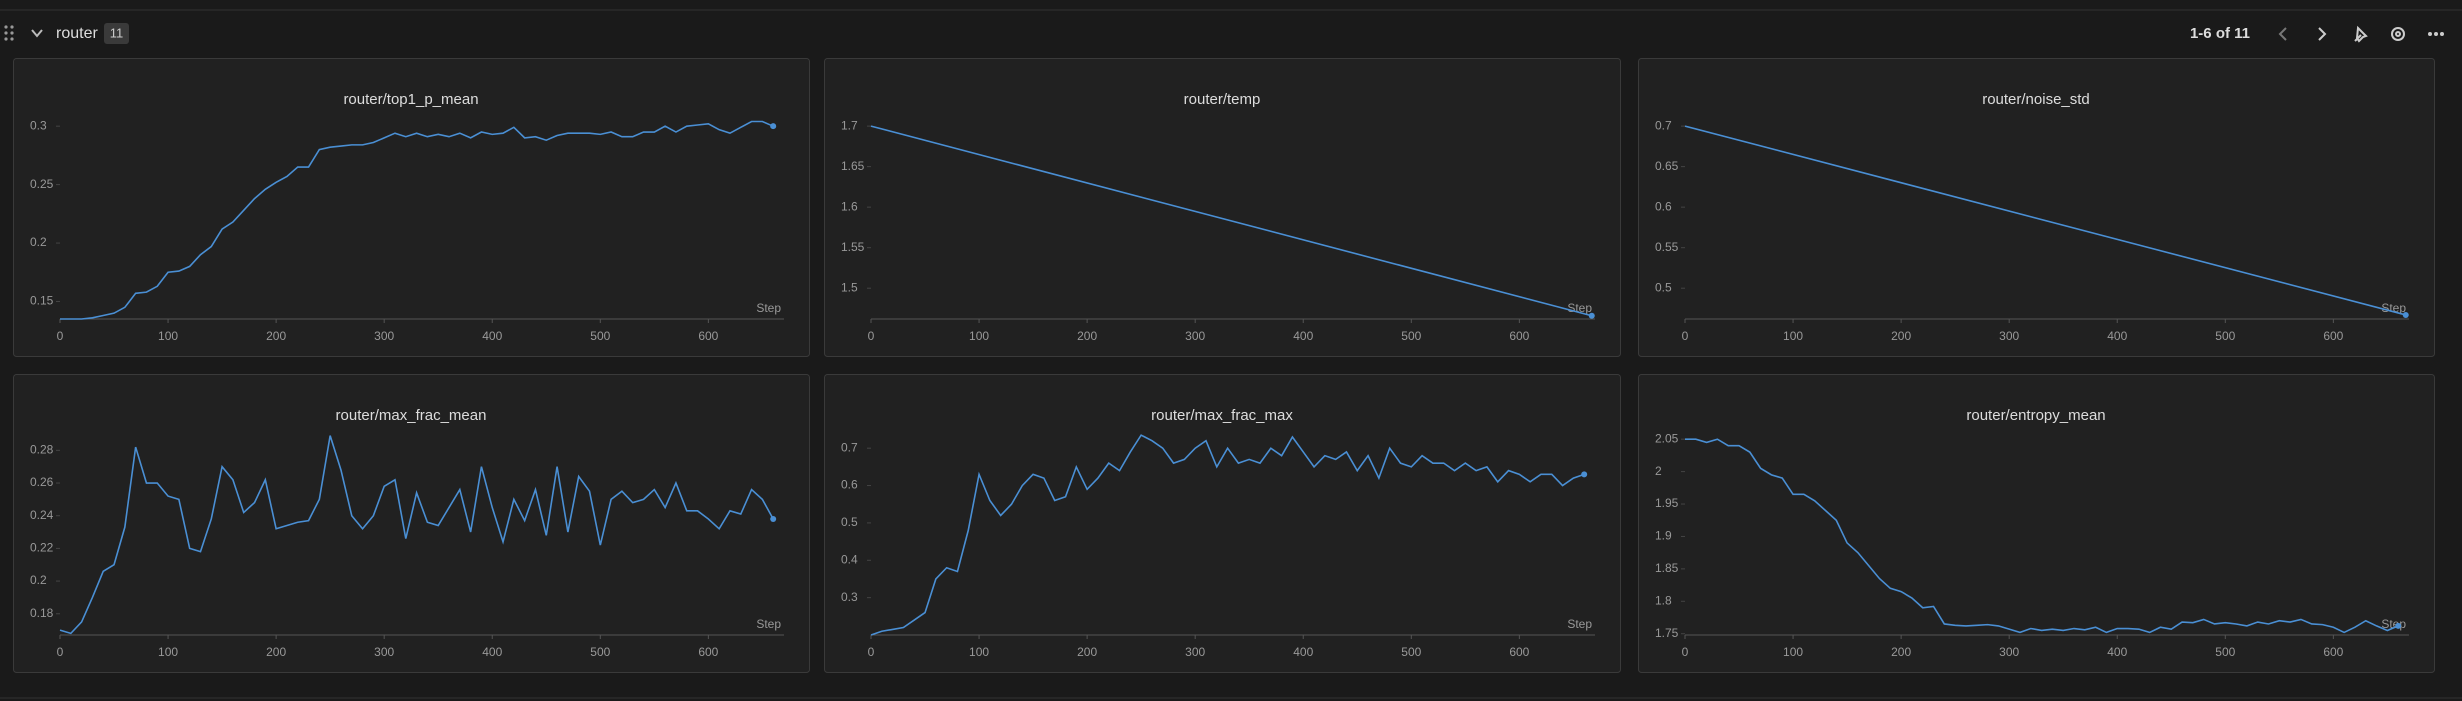  Describe the element at coordinates (42, 613) in the screenshot. I see `y-tick-label: 0.18` at that location.